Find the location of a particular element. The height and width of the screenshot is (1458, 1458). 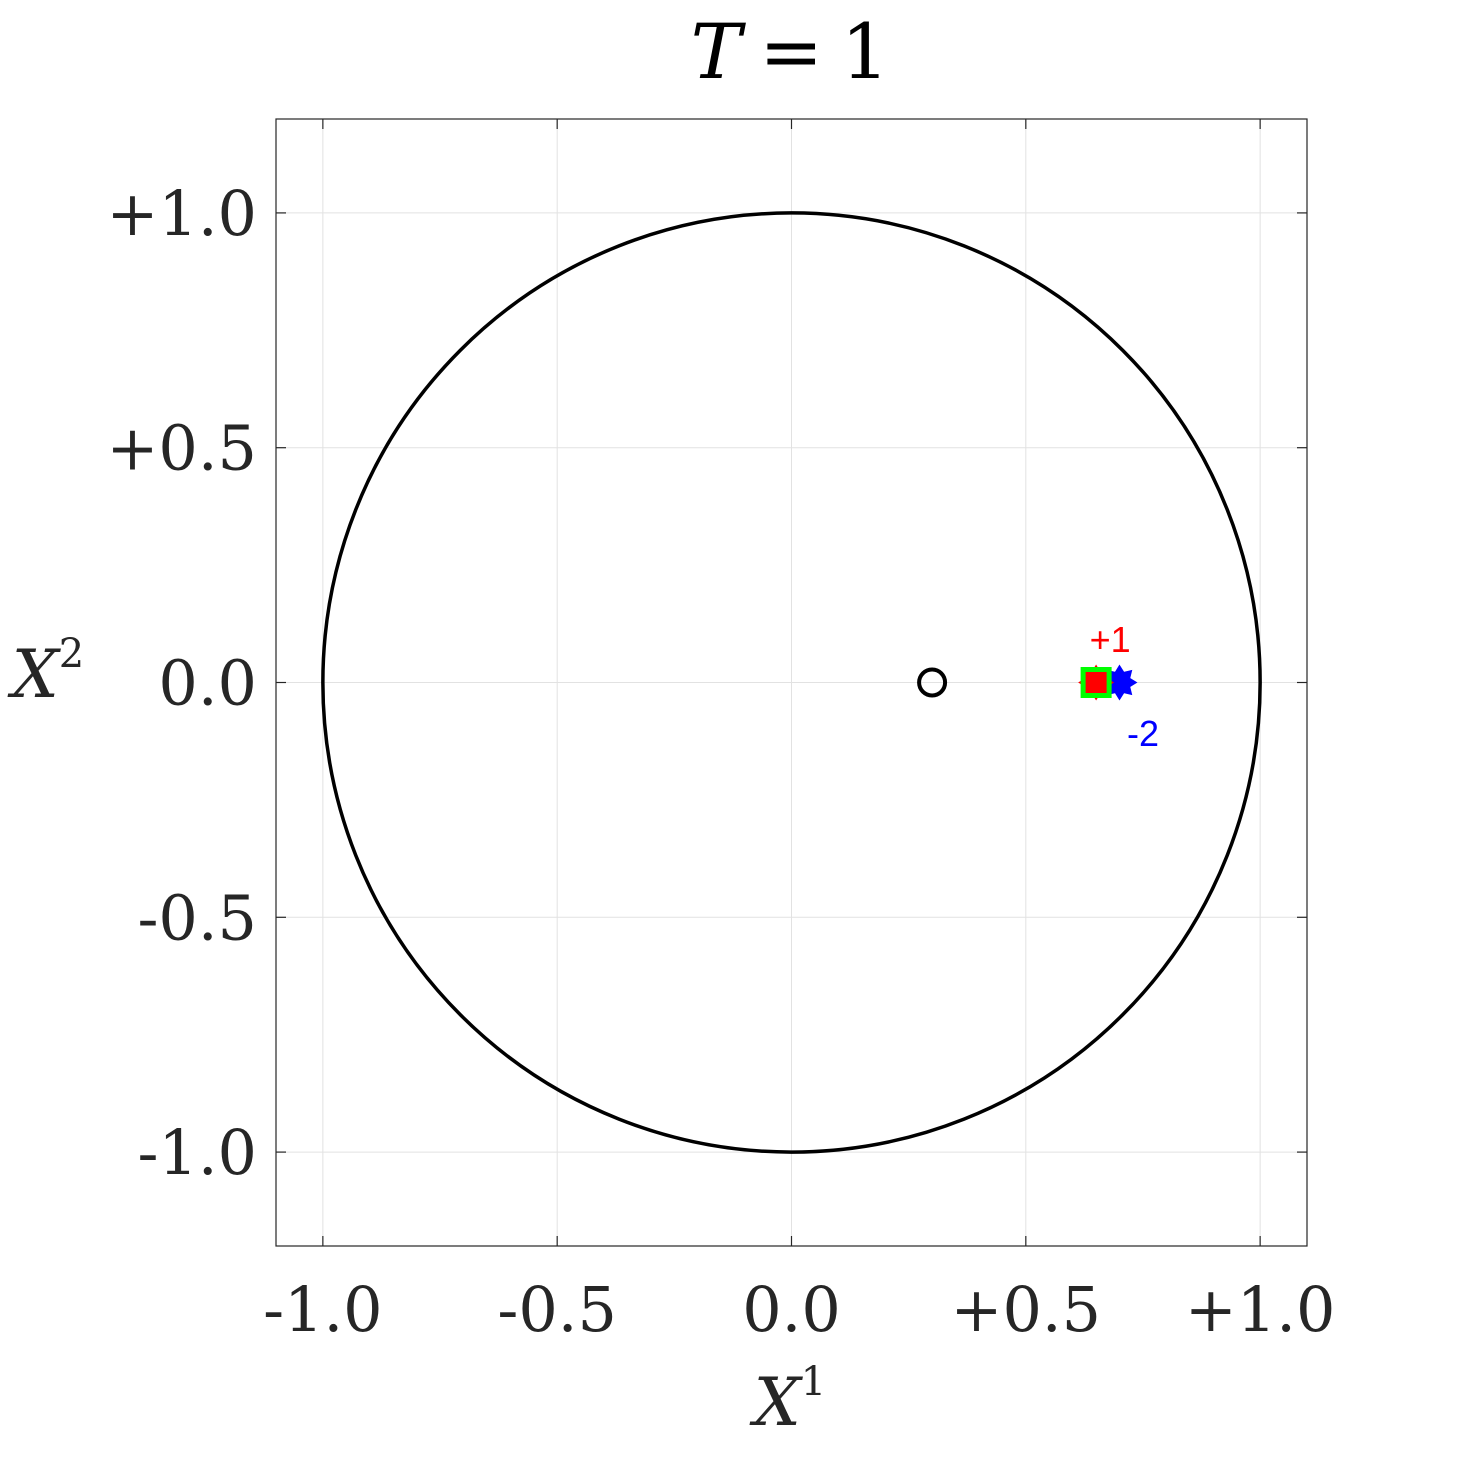

point-marker-circle is located at coordinates (932, 682).